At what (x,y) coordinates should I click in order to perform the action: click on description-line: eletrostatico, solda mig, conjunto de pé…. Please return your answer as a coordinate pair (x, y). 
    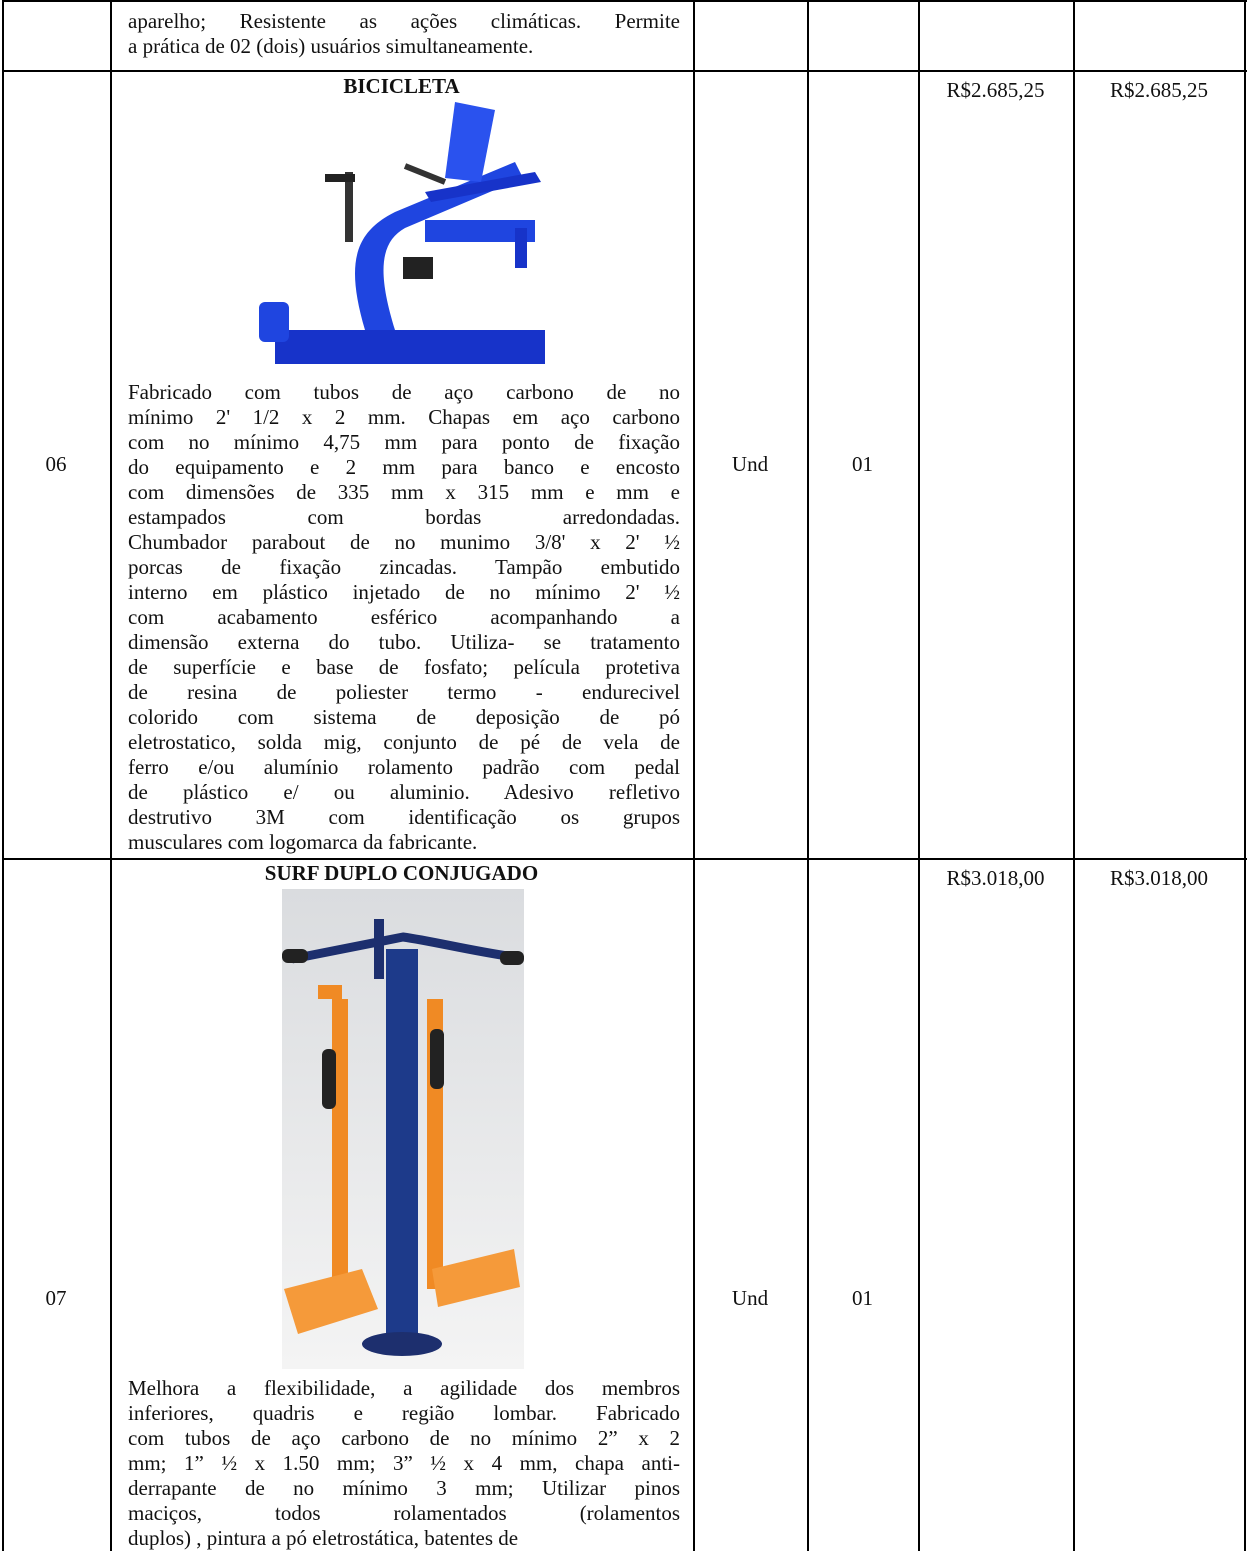
    Looking at the image, I should click on (404, 742).